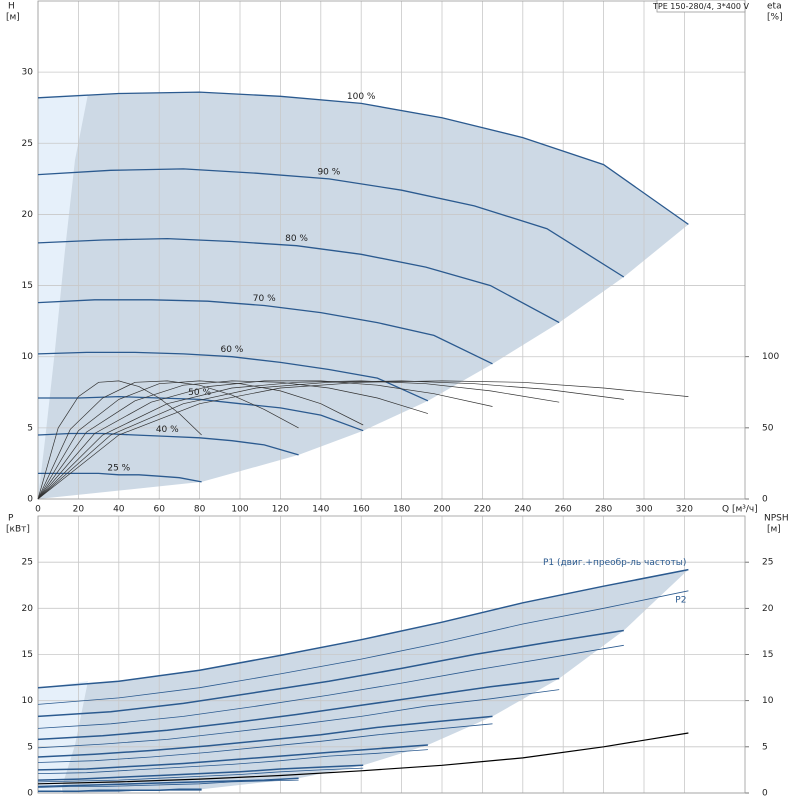 The image size is (800, 800). What do you see at coordinates (296, 239) in the screenshot?
I see `curve-label: 80 %` at bounding box center [296, 239].